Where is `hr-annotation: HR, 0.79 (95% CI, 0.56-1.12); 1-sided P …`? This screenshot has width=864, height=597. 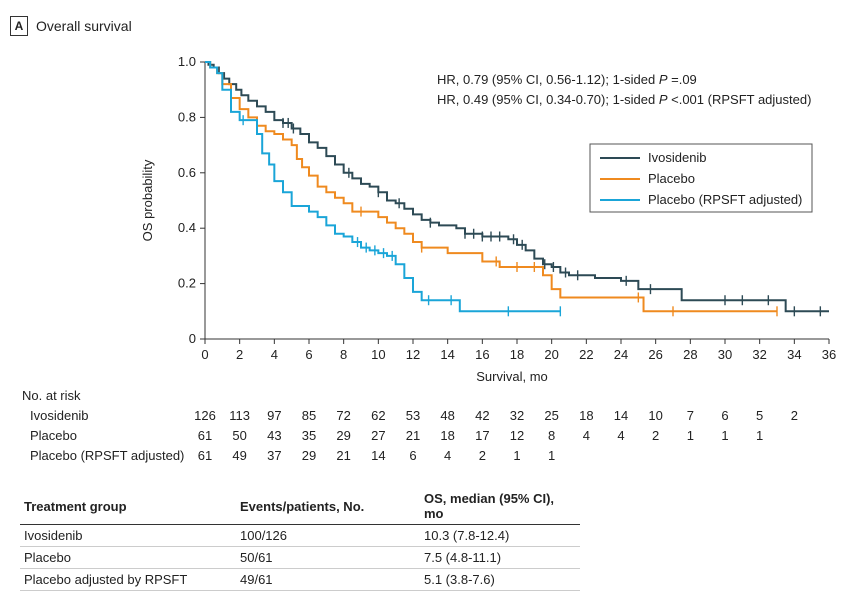 hr-annotation: HR, 0.79 (95% CI, 0.56-1.12); 1-sided P … is located at coordinates (567, 79).